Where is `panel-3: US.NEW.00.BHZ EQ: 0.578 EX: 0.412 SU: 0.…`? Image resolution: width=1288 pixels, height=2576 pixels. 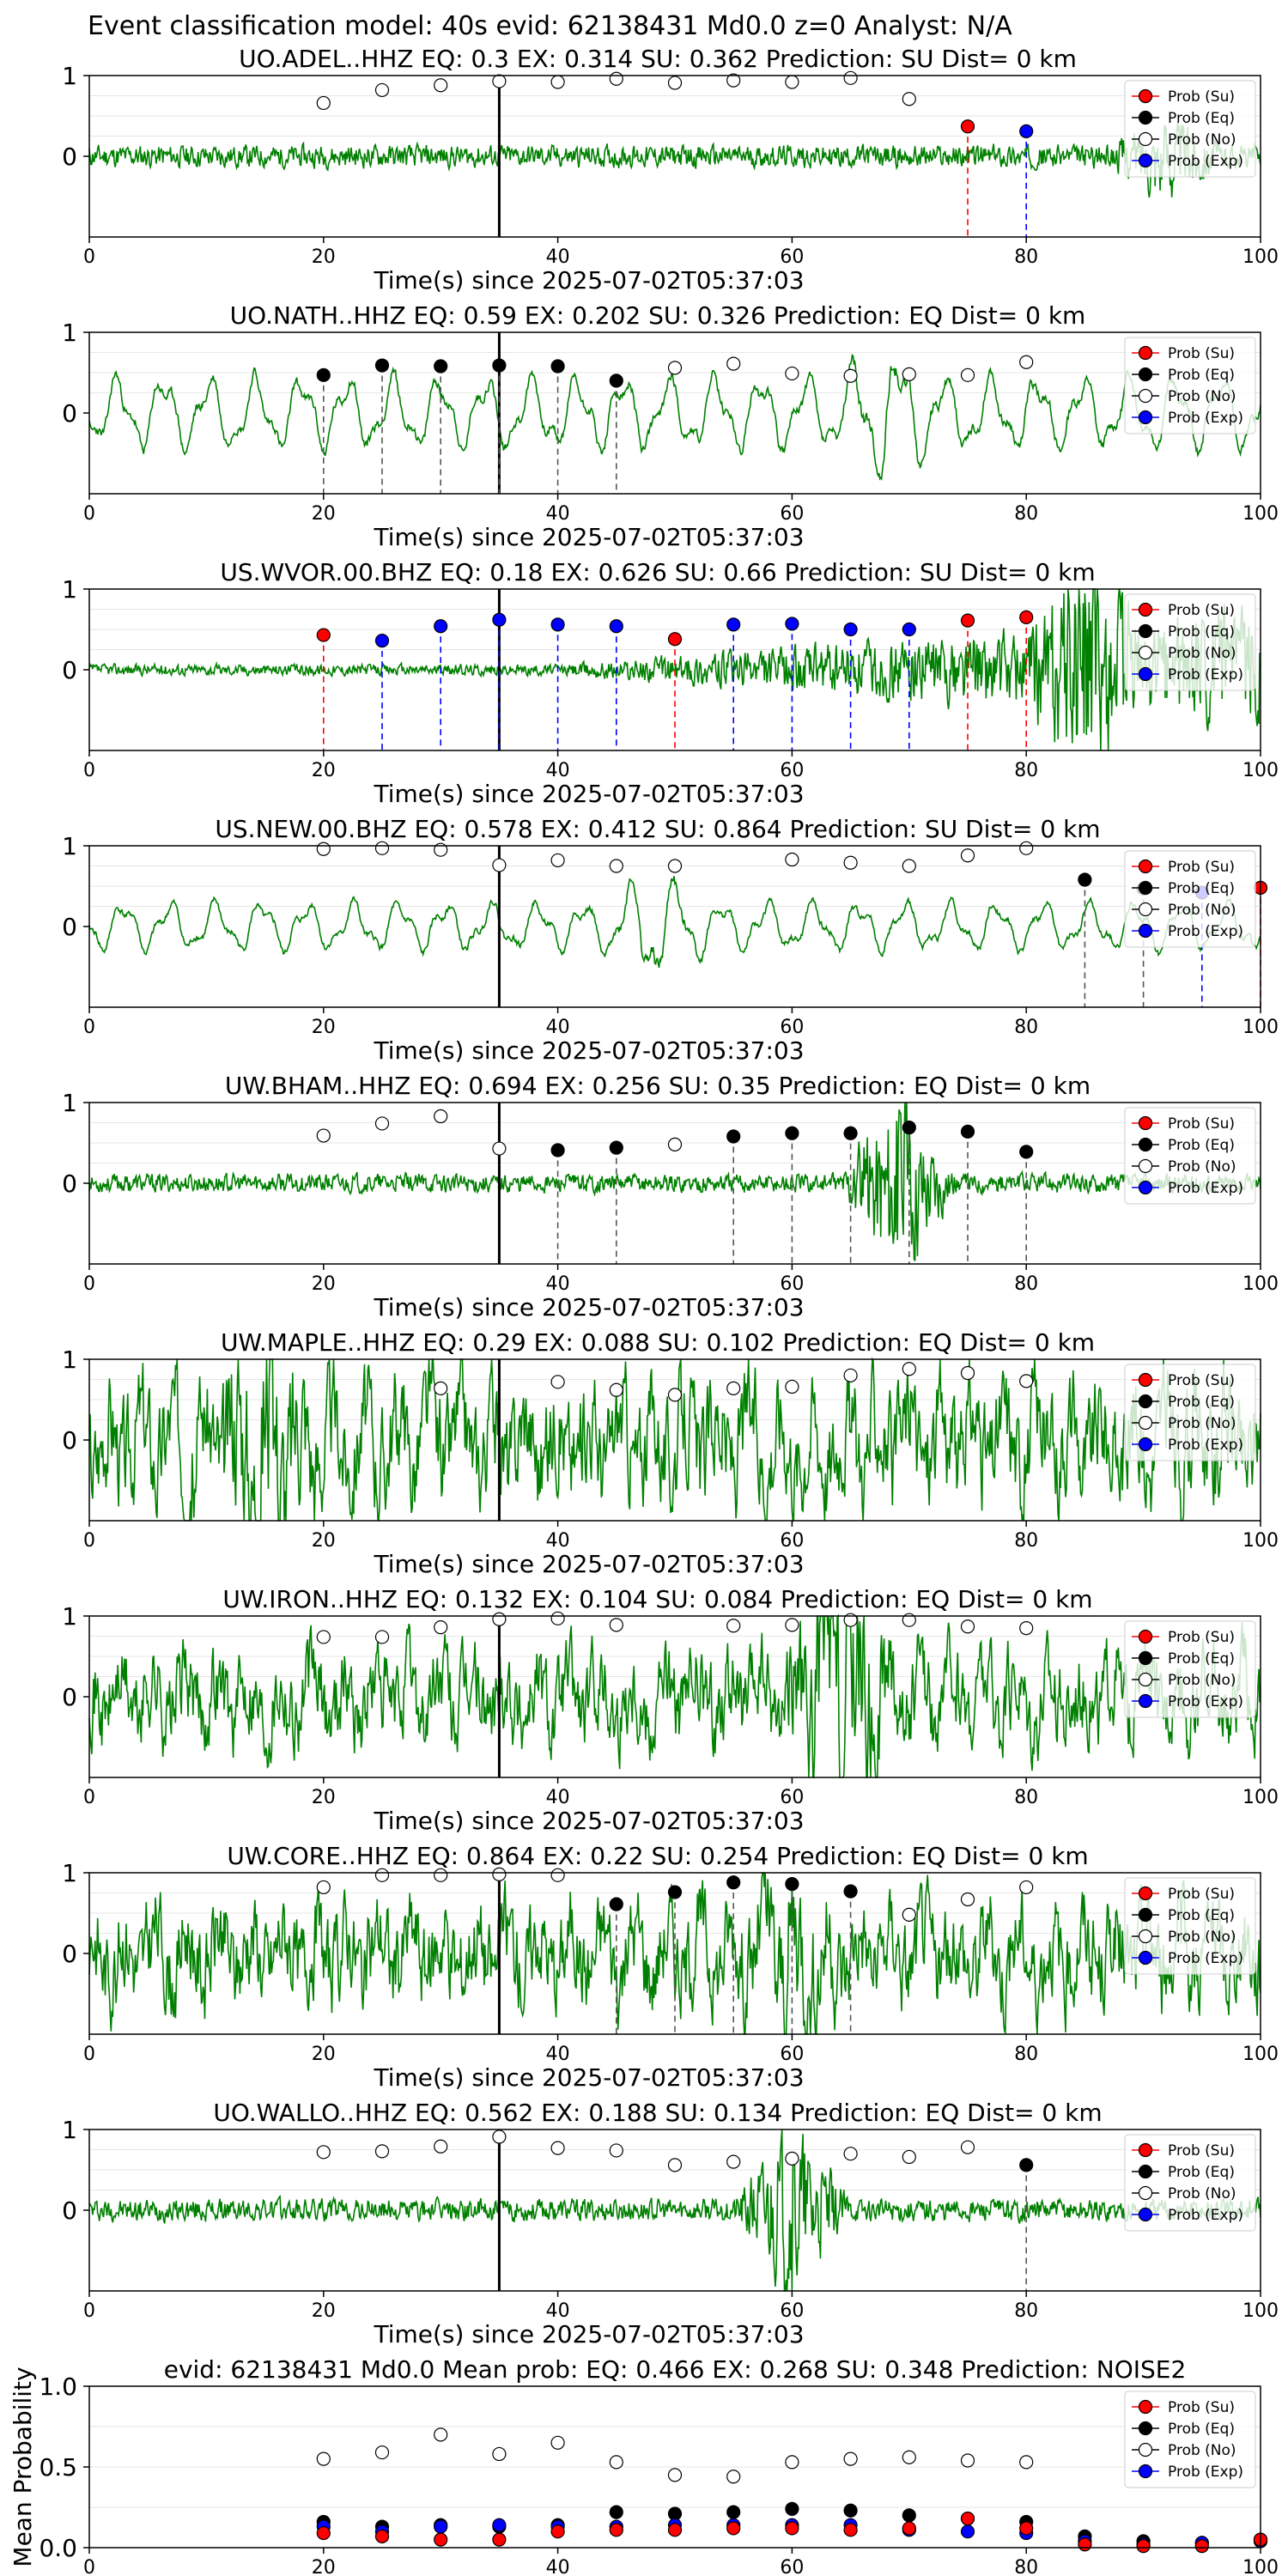 panel-3: US.NEW.00.BHZ EQ: 0.578 EX: 0.412 SU: 0.… is located at coordinates (671, 940).